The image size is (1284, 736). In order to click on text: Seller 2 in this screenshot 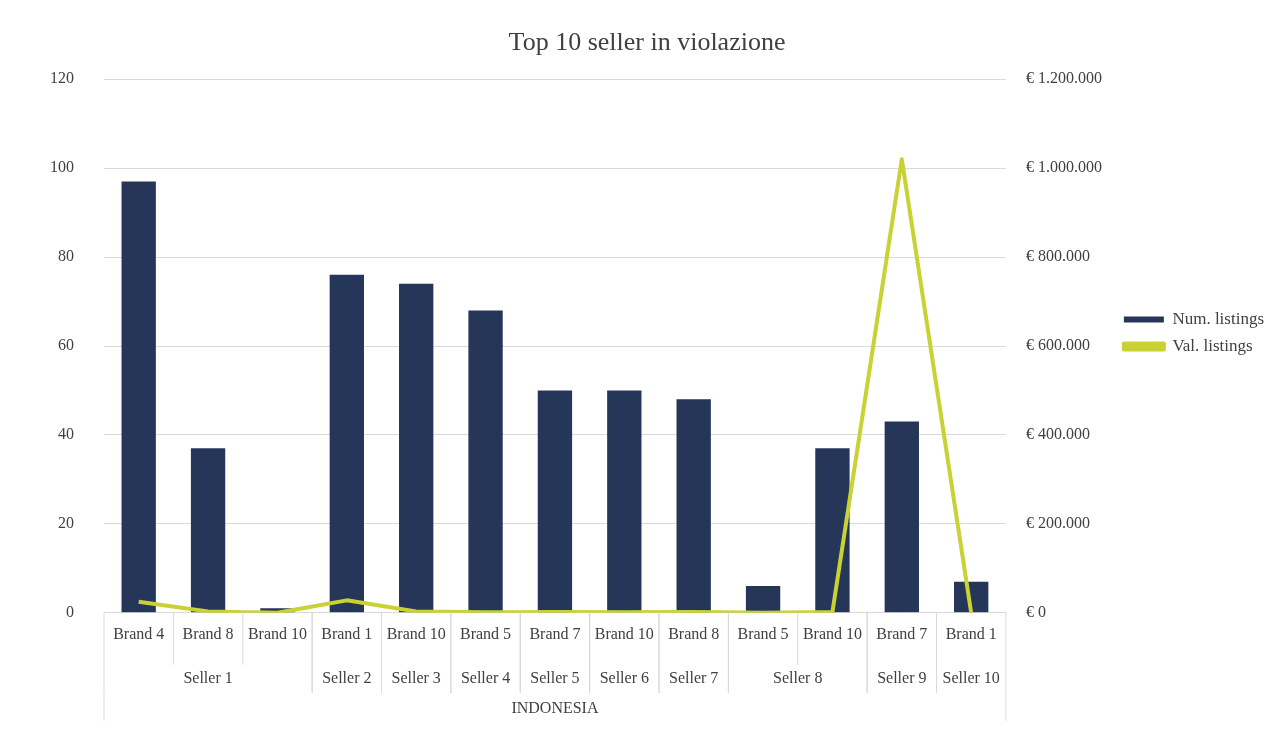, I will do `click(347, 677)`.